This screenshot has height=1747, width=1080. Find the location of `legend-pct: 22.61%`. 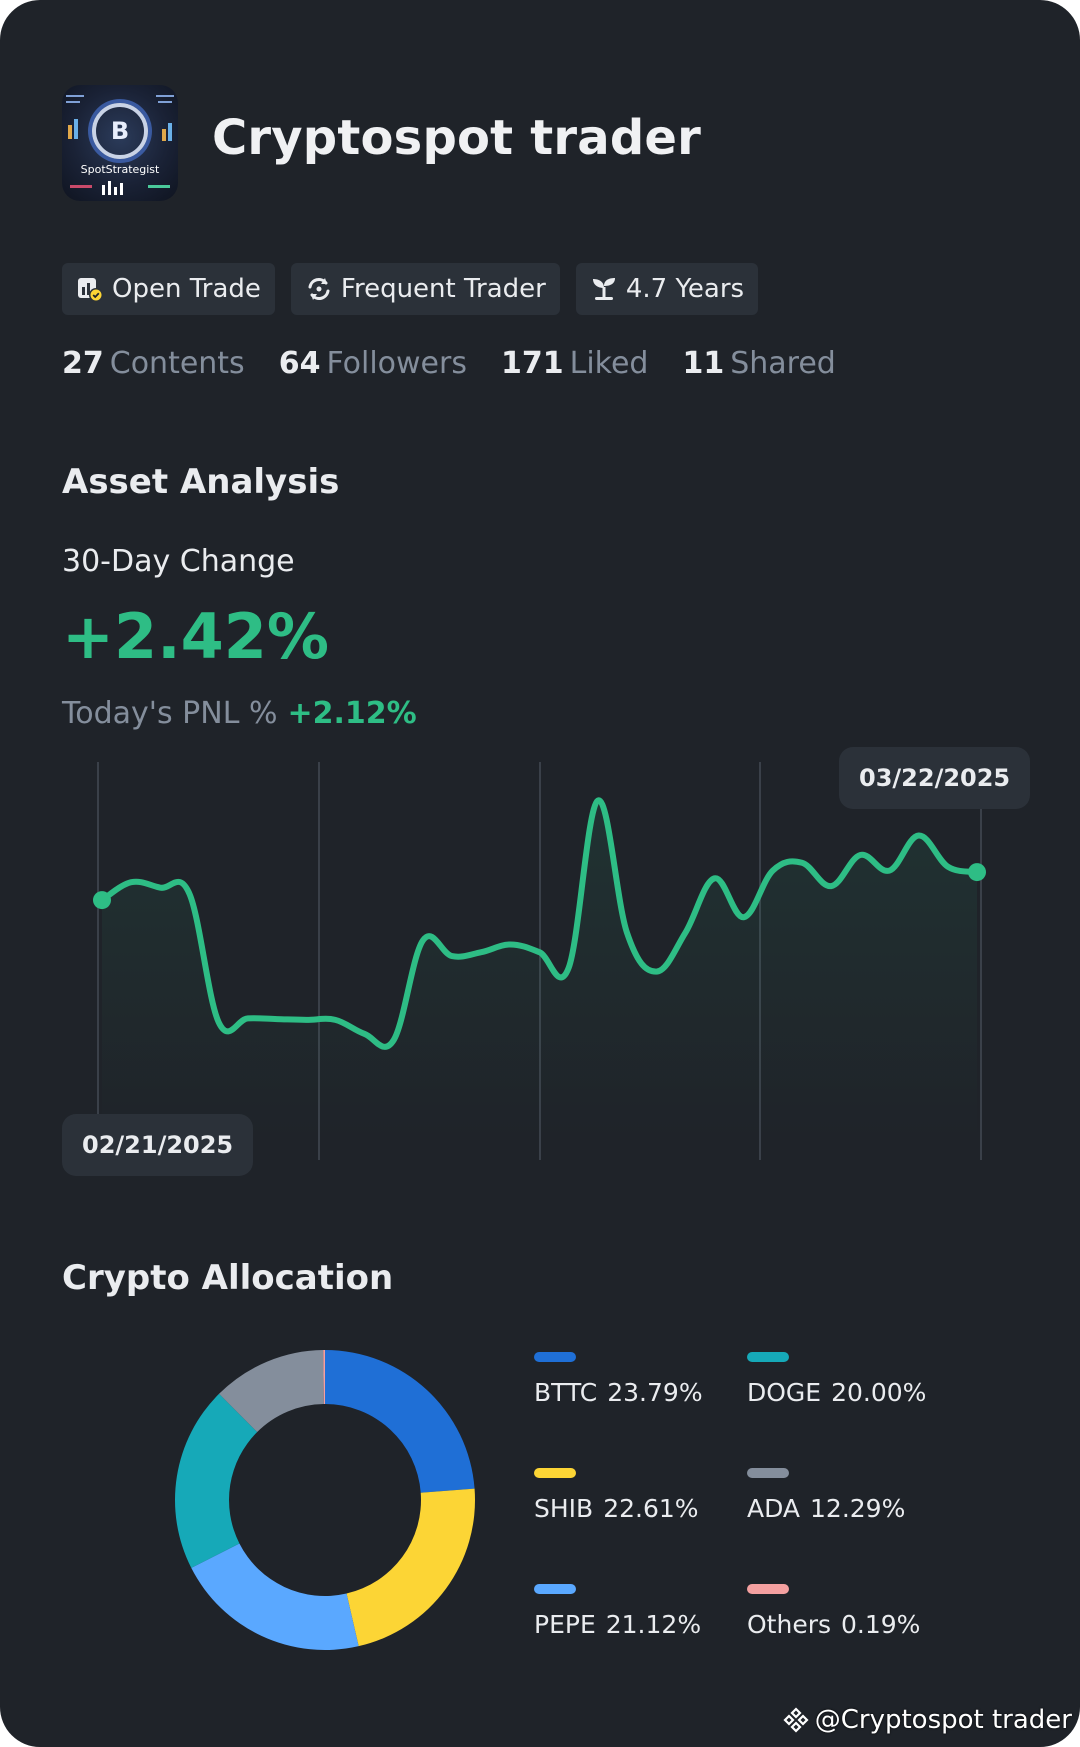

legend-pct: 22.61% is located at coordinates (651, 1508).